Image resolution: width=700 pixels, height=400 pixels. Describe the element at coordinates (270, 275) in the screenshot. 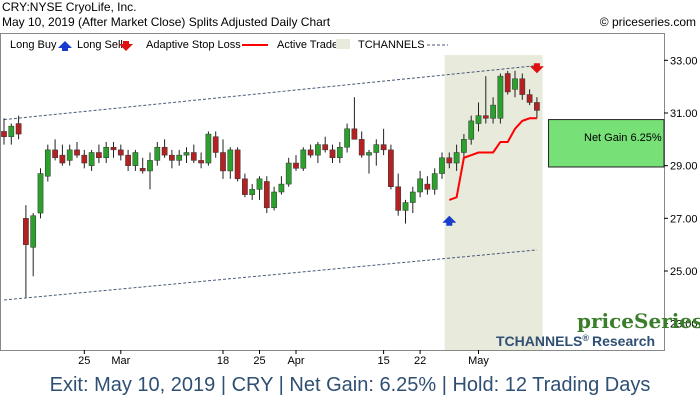

I see `channel-lower-line` at that location.